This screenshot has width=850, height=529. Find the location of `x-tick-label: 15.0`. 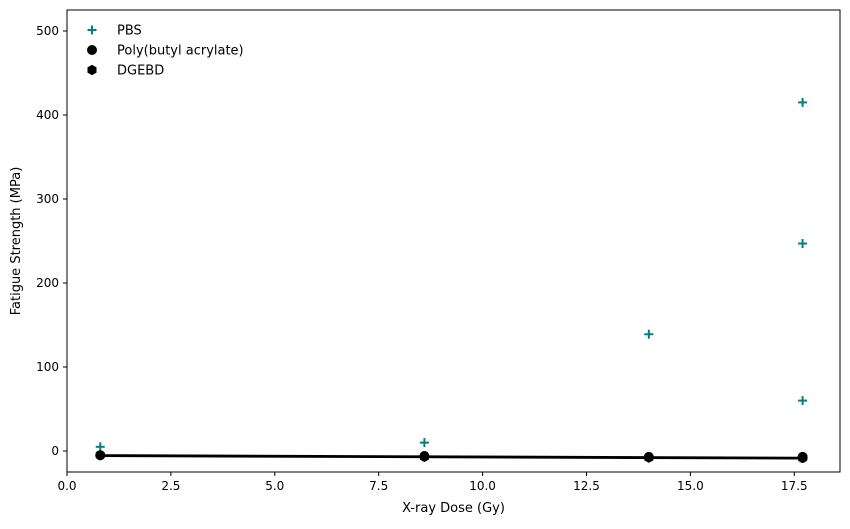

x-tick-label: 15.0 is located at coordinates (690, 486).